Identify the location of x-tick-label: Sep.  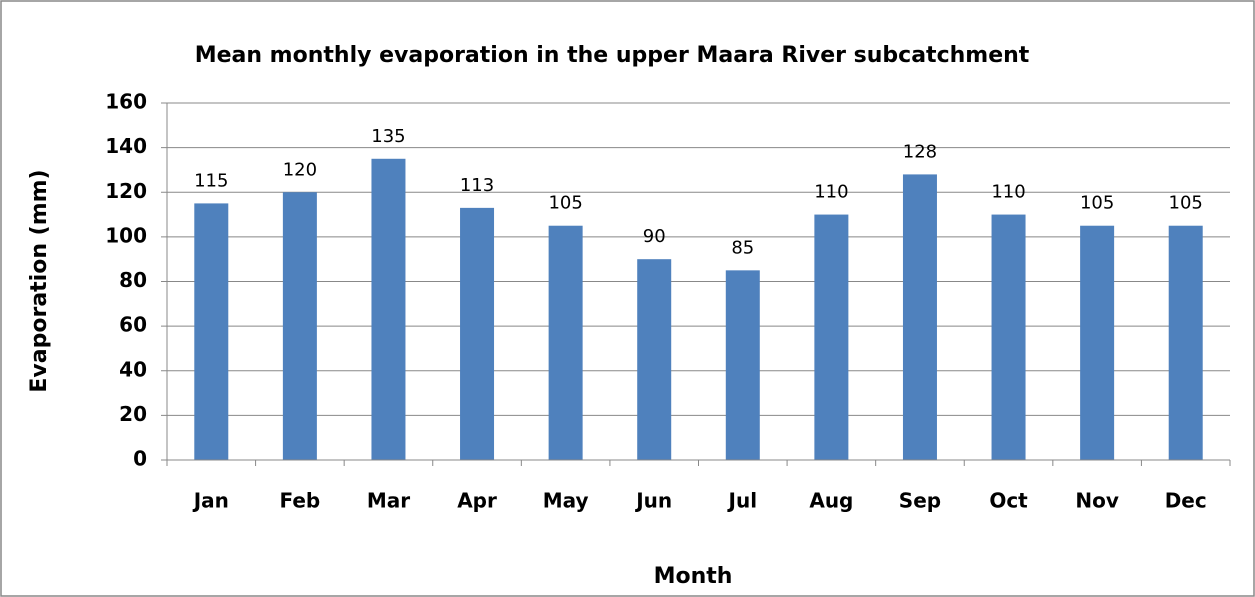
(920, 501).